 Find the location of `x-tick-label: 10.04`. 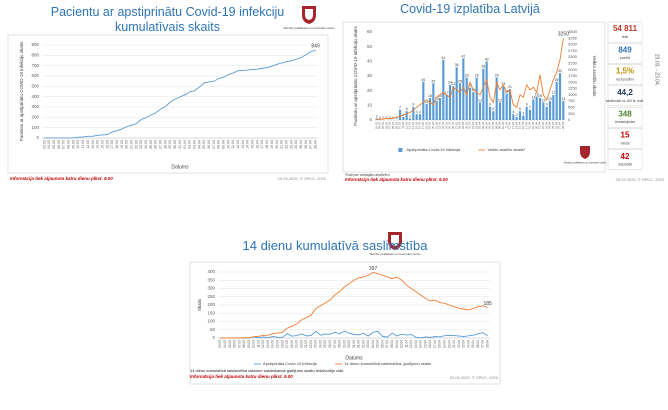

x-tick-label: 10.04 is located at coordinates (228, 144).